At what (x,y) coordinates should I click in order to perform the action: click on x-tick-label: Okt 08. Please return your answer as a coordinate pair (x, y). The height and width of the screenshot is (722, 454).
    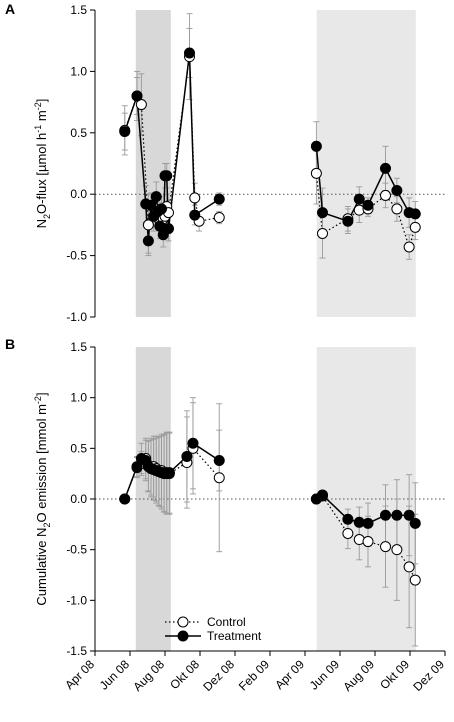
    Looking at the image, I should click on (184, 674).